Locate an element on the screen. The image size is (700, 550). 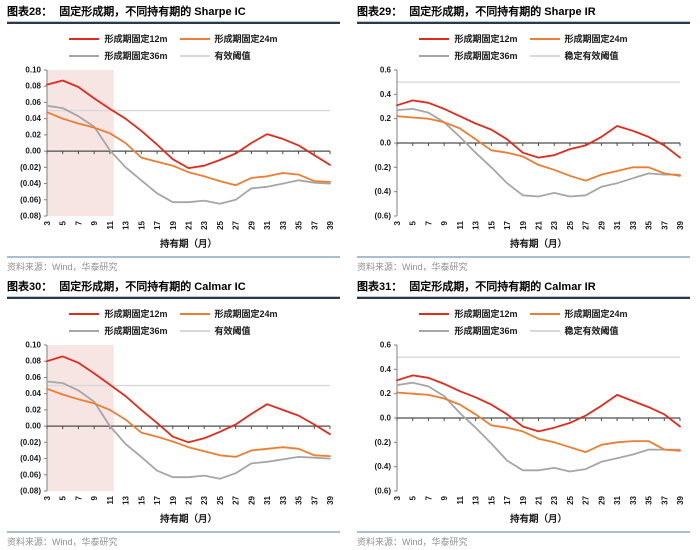
x-tick-label: 19 is located at coordinates (523, 499).